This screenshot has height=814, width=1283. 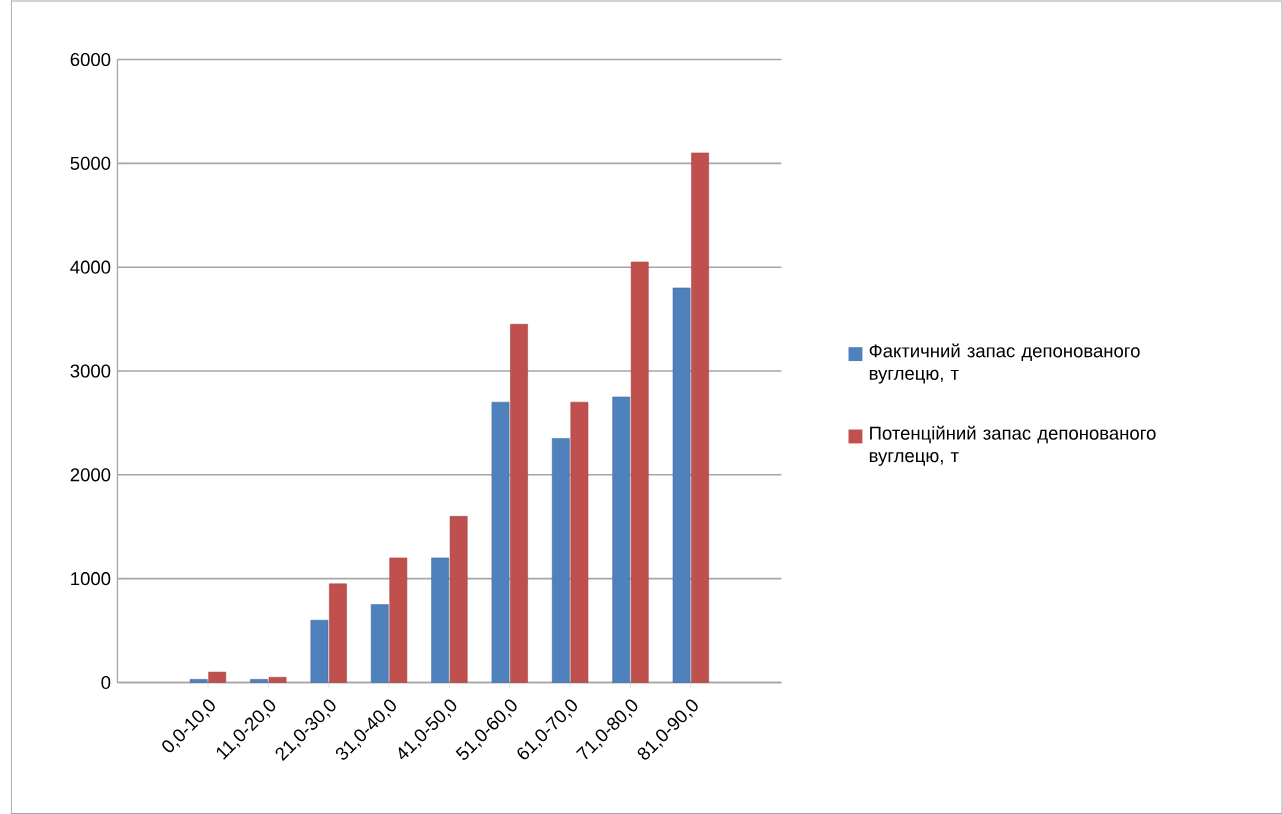 What do you see at coordinates (1012, 445) in the screenshot?
I see `legend-label: Потенційний запас депонованого вуглецю, т` at bounding box center [1012, 445].